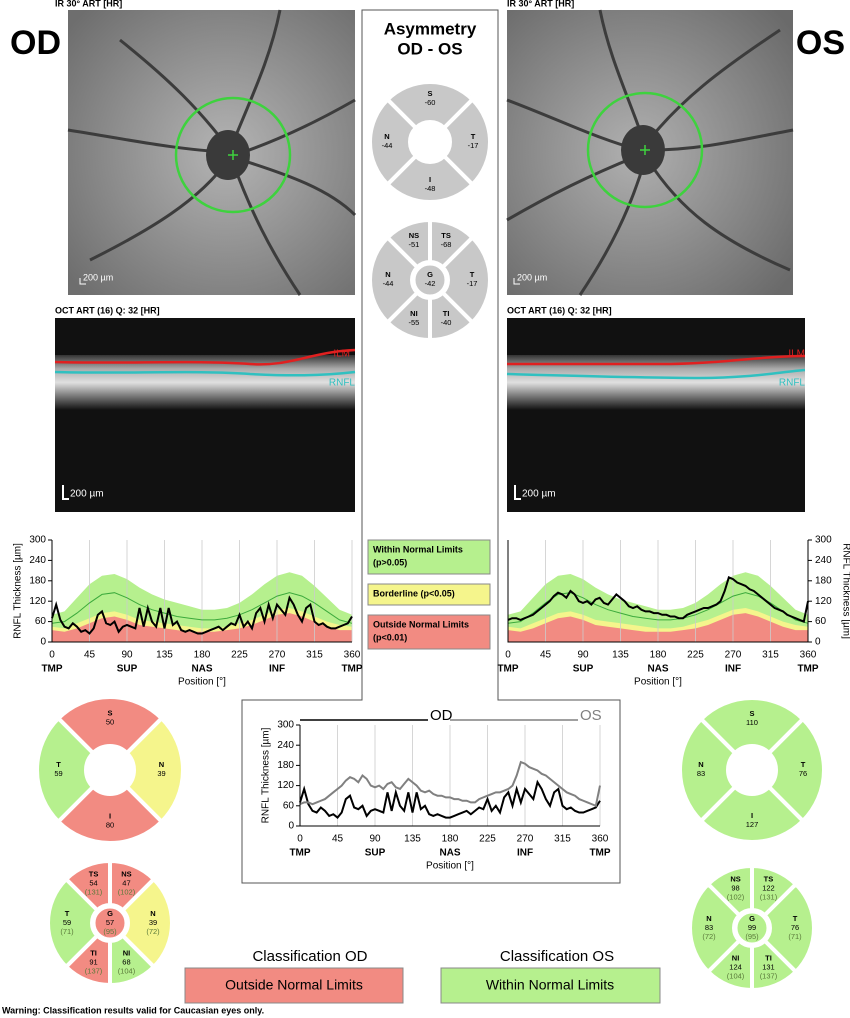 This screenshot has height=1018, width=850. I want to click on sector-value: 110, so click(752, 722).